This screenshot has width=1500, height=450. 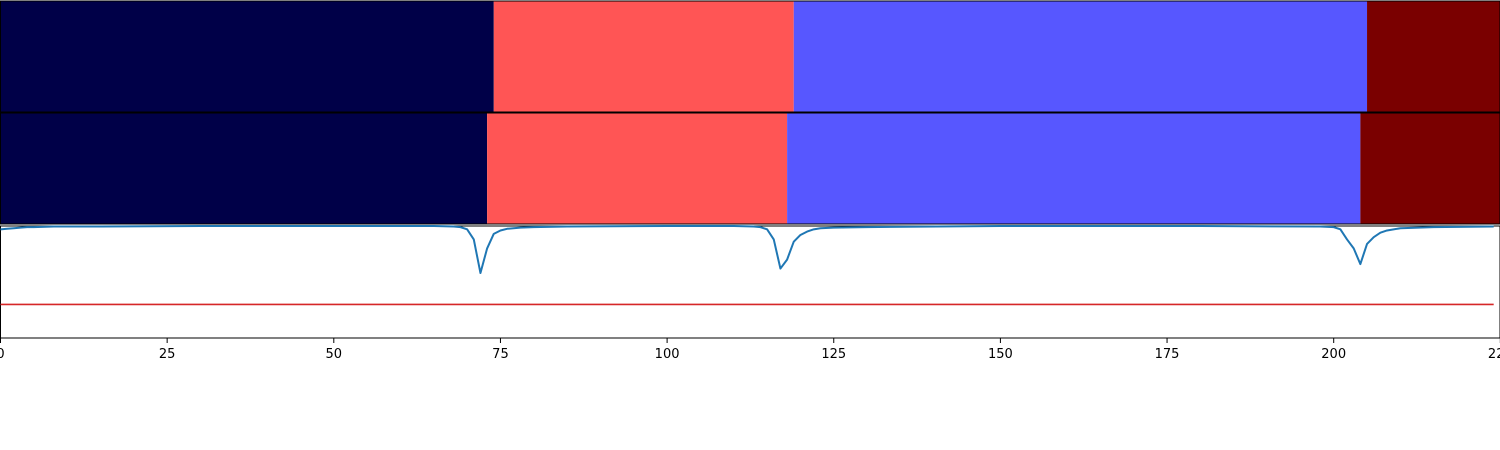 What do you see at coordinates (667, 354) in the screenshot?
I see `x-tick-label: 100` at bounding box center [667, 354].